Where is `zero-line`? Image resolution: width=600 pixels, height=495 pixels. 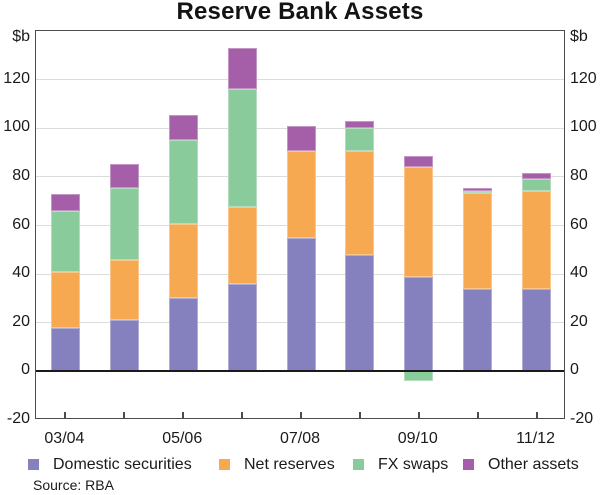
zero-line is located at coordinates (300, 371).